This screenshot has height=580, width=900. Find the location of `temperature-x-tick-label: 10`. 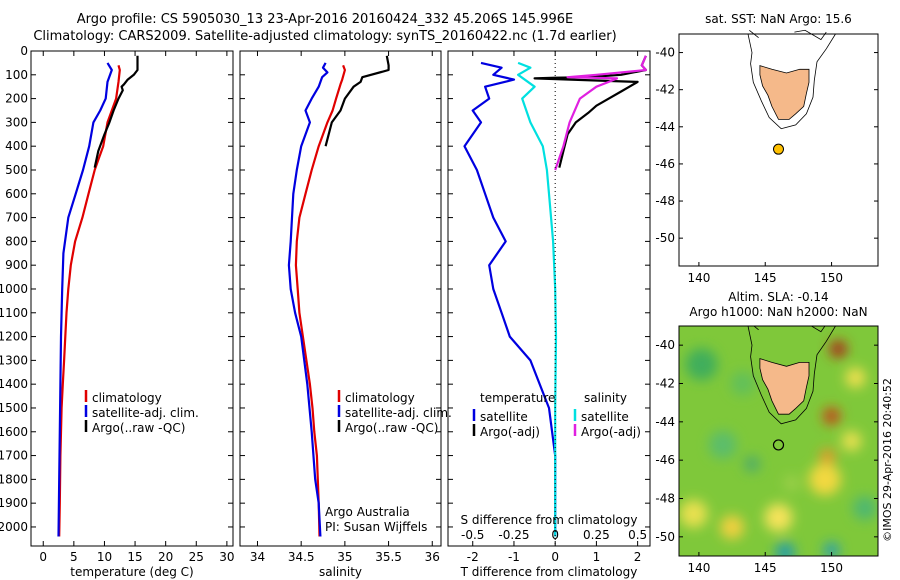

temperature-x-tick-label: 10 is located at coordinates (104, 557).